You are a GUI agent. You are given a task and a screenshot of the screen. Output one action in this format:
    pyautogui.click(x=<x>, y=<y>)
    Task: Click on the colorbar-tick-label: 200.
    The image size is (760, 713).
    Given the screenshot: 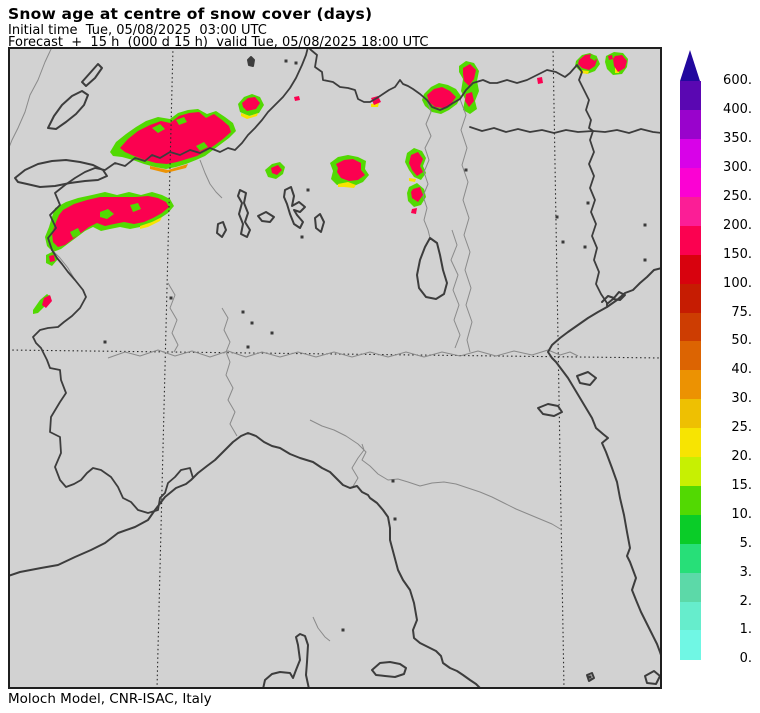 What is the action you would take?
    pyautogui.click(x=737, y=225)
    